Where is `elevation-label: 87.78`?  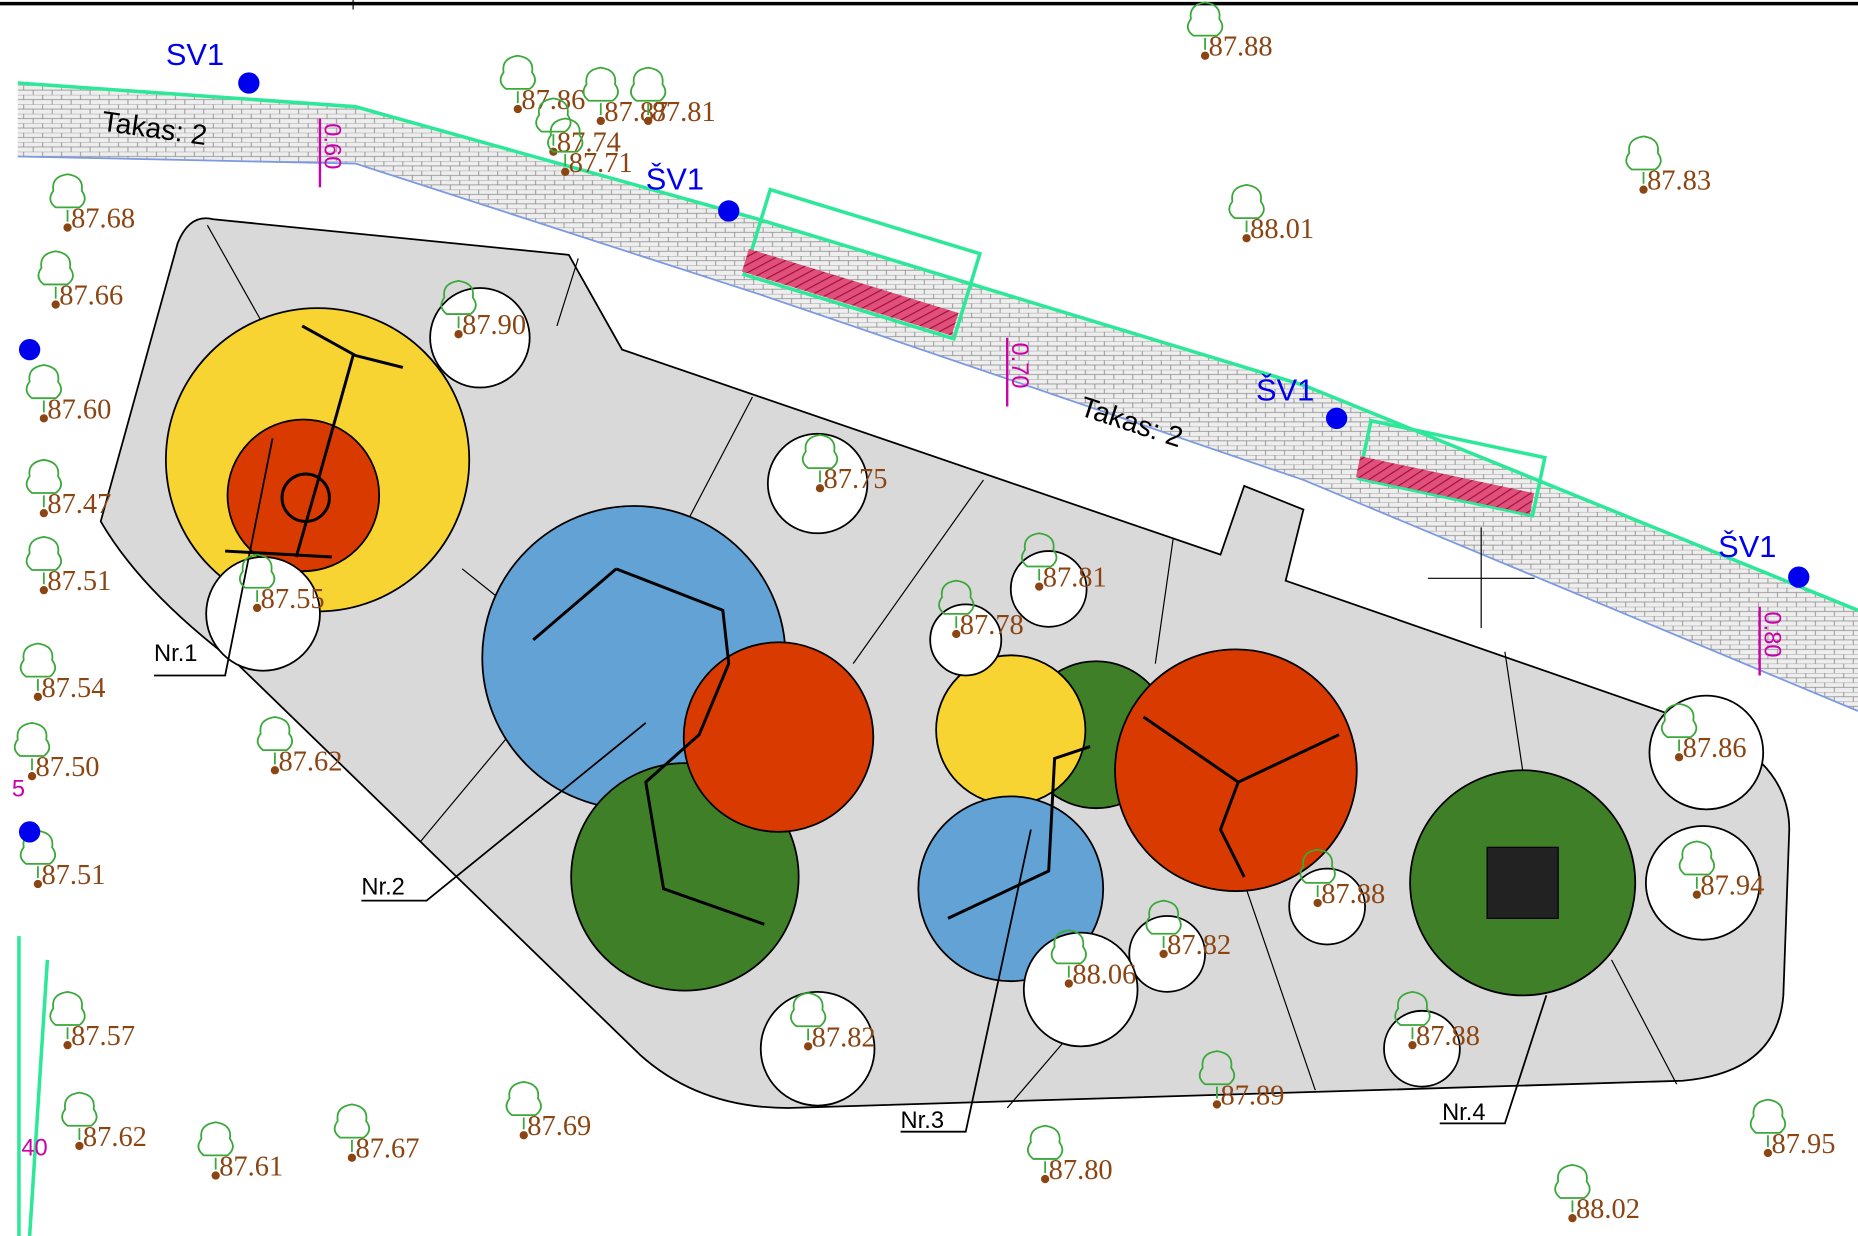 elevation-label: 87.78 is located at coordinates (992, 625).